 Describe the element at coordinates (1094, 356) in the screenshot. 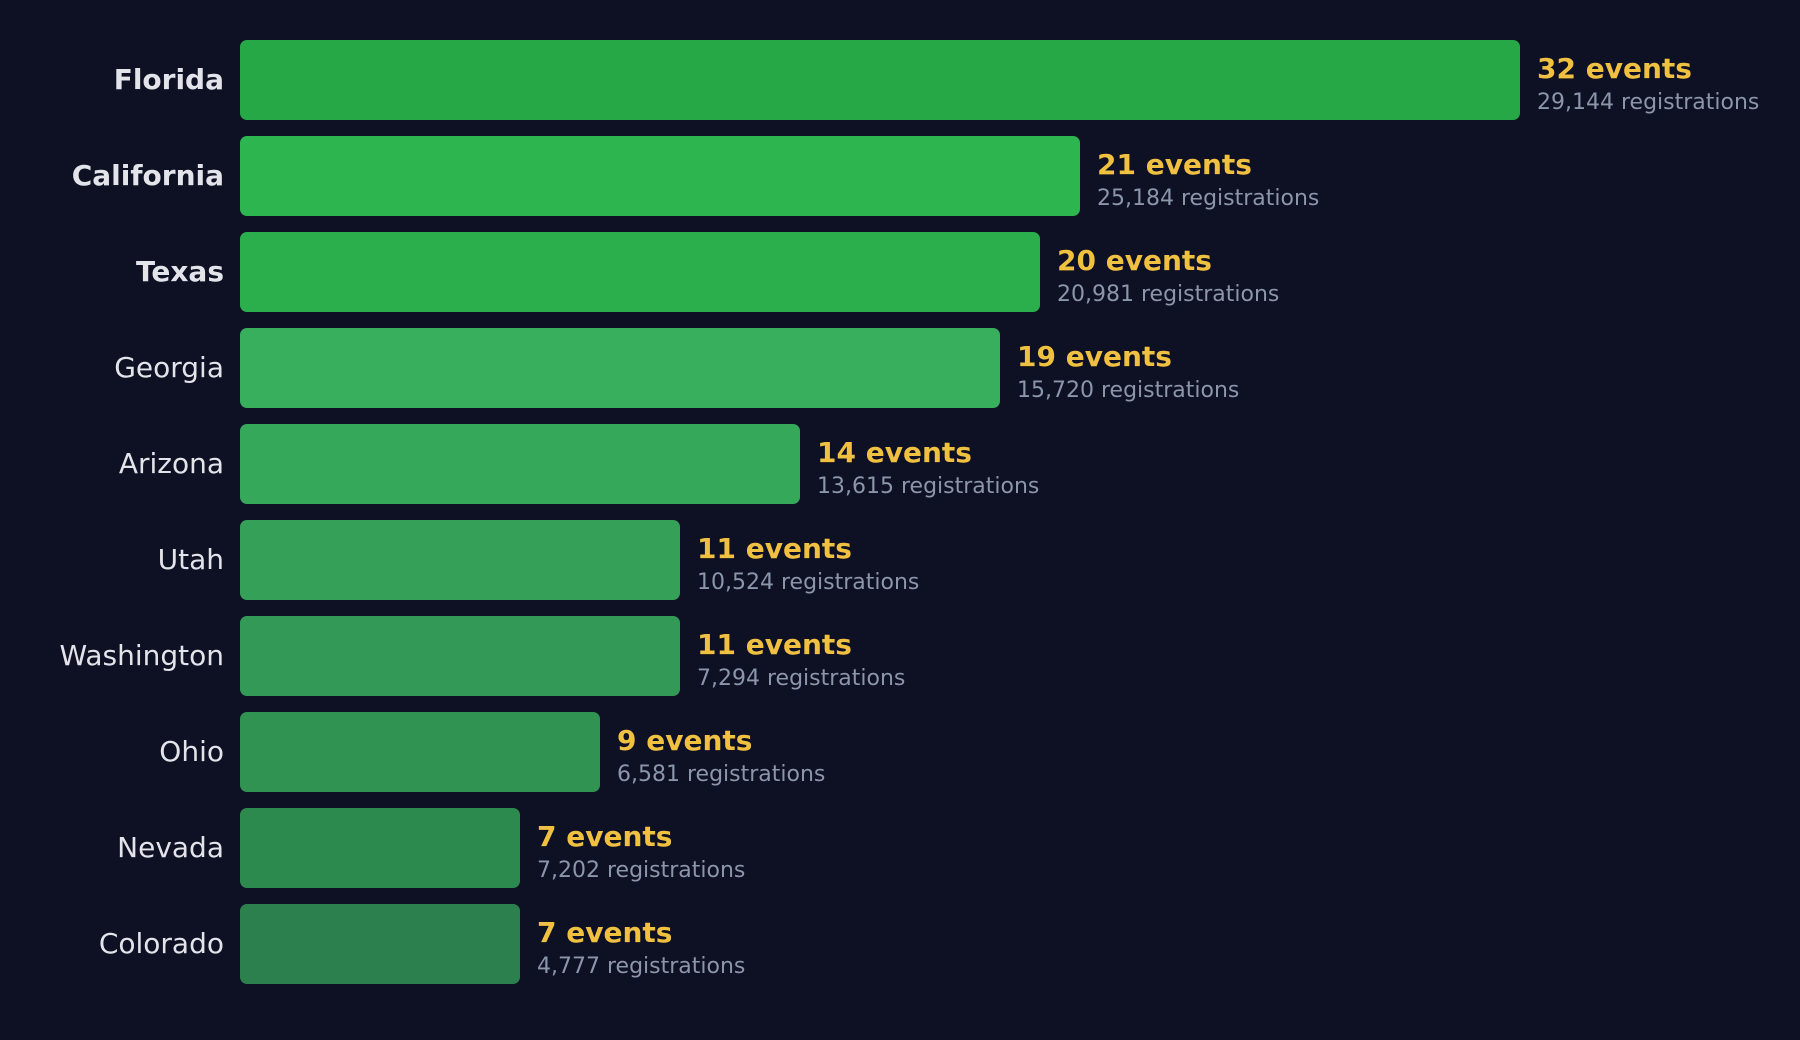

I see `events-count: 19 events` at that location.